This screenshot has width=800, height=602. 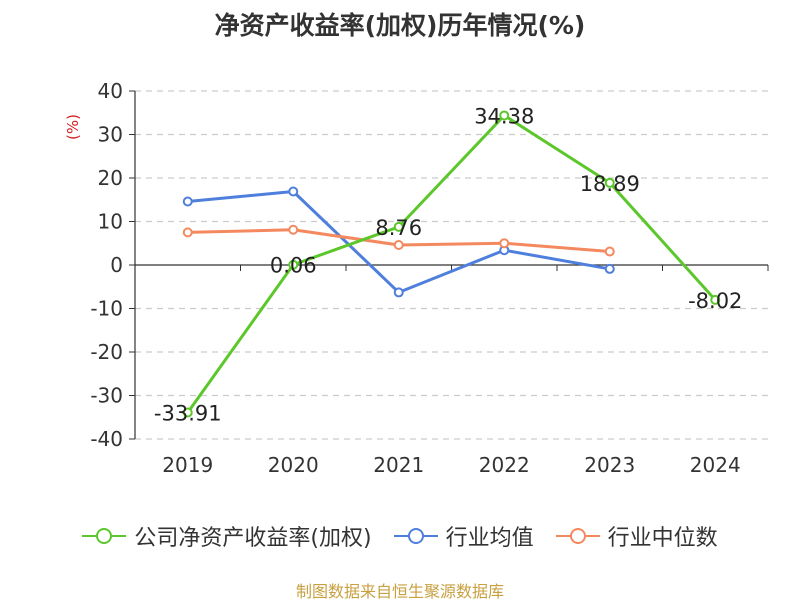 What do you see at coordinates (73, 127) in the screenshot?
I see `y-axis-label: (%)` at bounding box center [73, 127].